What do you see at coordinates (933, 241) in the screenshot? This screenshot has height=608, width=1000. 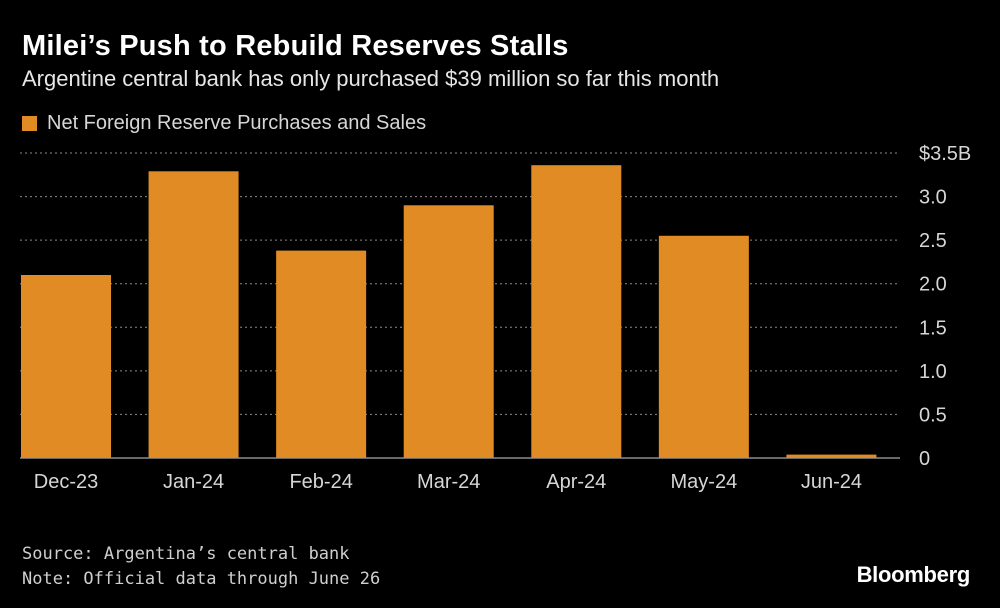 I see `y-tick-label: 2.5` at bounding box center [933, 241].